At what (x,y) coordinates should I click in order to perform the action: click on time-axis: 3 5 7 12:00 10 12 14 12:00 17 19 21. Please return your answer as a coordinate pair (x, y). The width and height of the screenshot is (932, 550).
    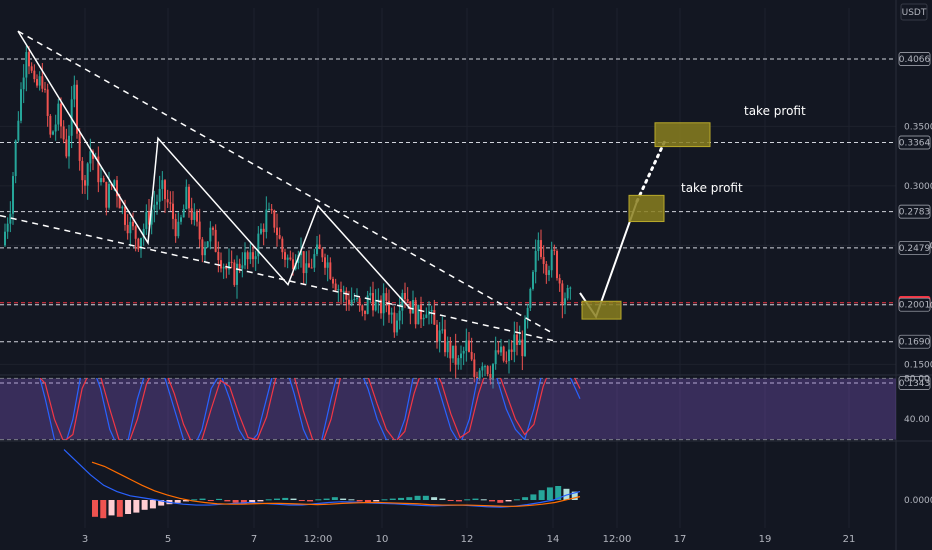
    Looking at the image, I should click on (469, 539).